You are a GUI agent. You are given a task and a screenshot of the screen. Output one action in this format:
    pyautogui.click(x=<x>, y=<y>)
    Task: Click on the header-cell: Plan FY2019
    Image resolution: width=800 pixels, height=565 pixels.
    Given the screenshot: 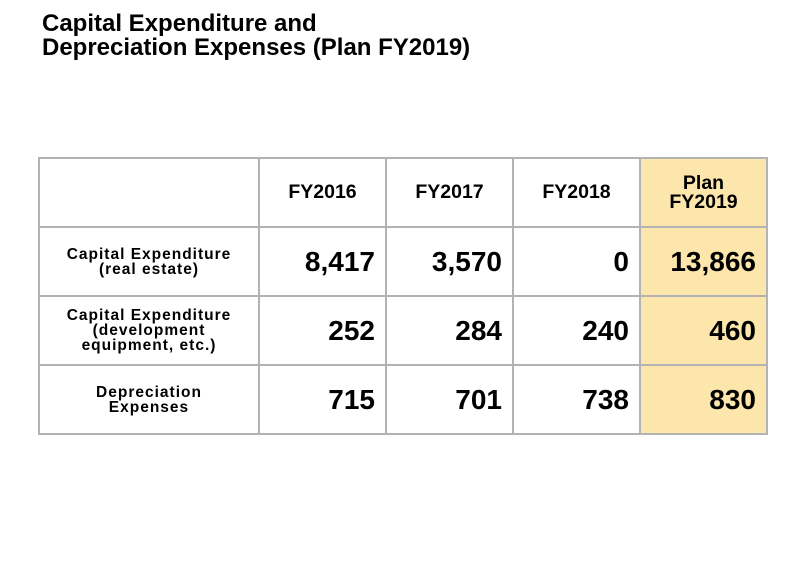 What is the action you would take?
    pyautogui.click(x=703, y=192)
    